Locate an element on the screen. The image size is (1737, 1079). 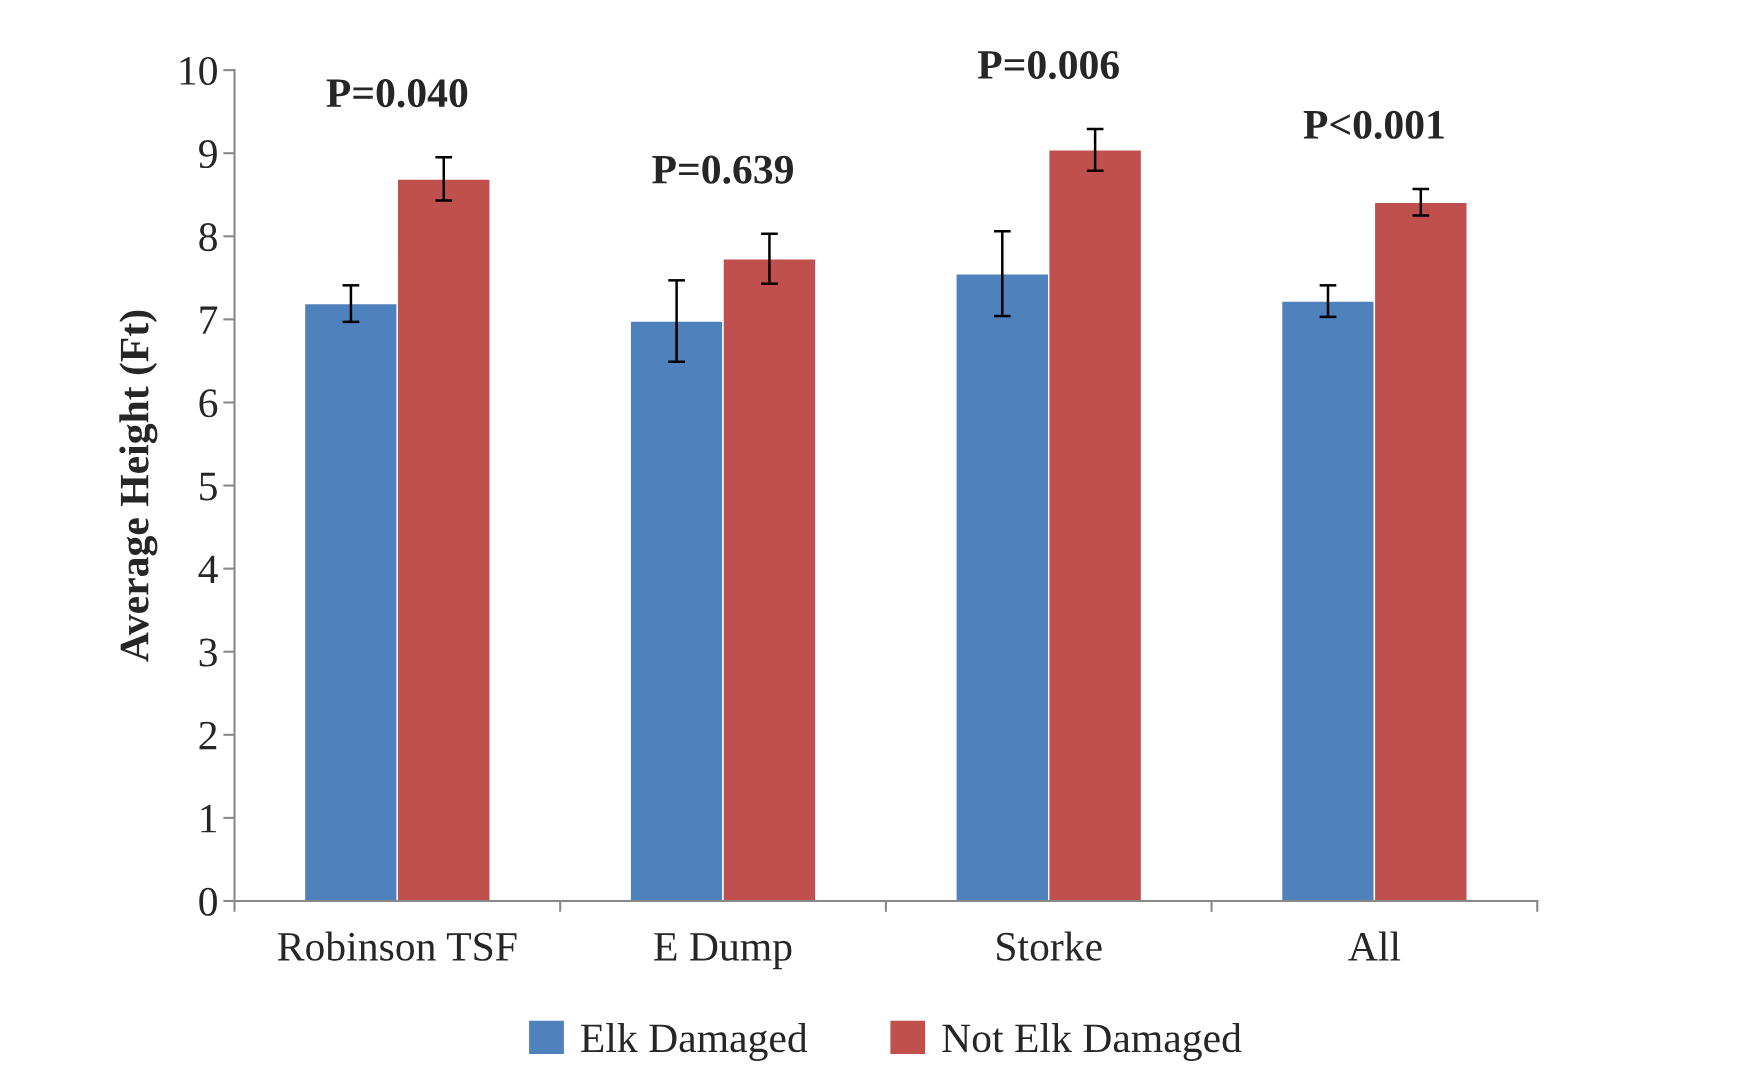
y-tick-label: 4 is located at coordinates (208, 569).